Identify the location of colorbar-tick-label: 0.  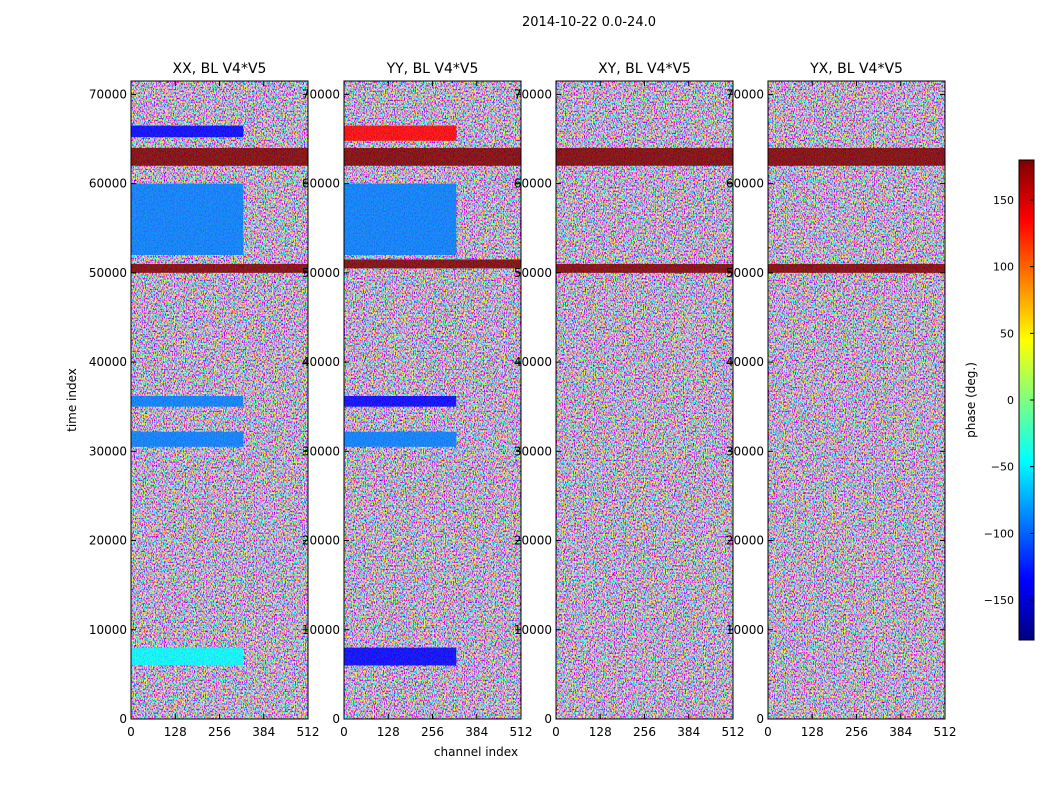
(1010, 400).